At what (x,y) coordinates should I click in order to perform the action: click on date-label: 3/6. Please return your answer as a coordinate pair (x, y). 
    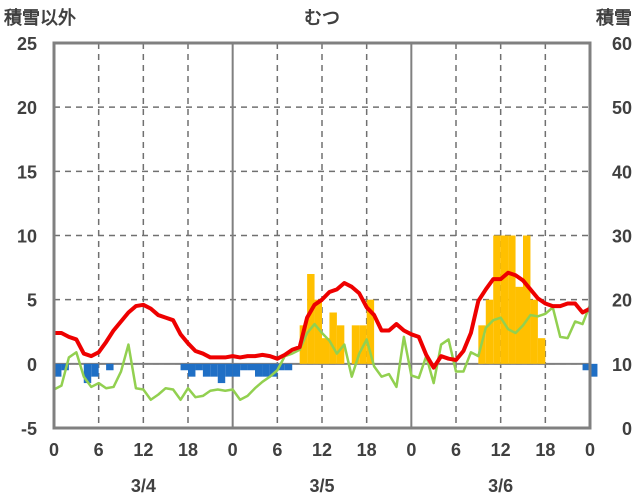
    Looking at the image, I should click on (500, 486).